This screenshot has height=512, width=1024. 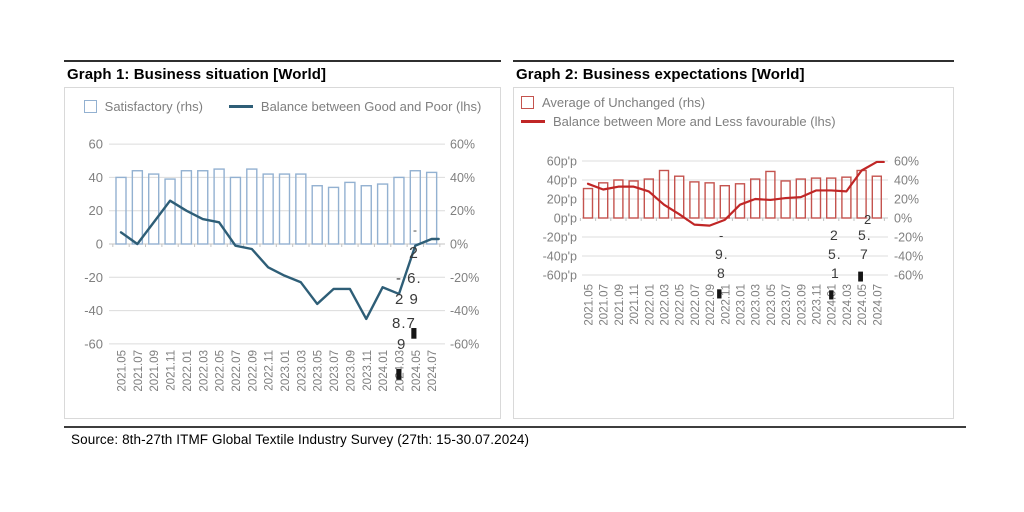 What do you see at coordinates (197, 74) in the screenshot?
I see `graph1-title: Graph 1: Business situation [World]` at bounding box center [197, 74].